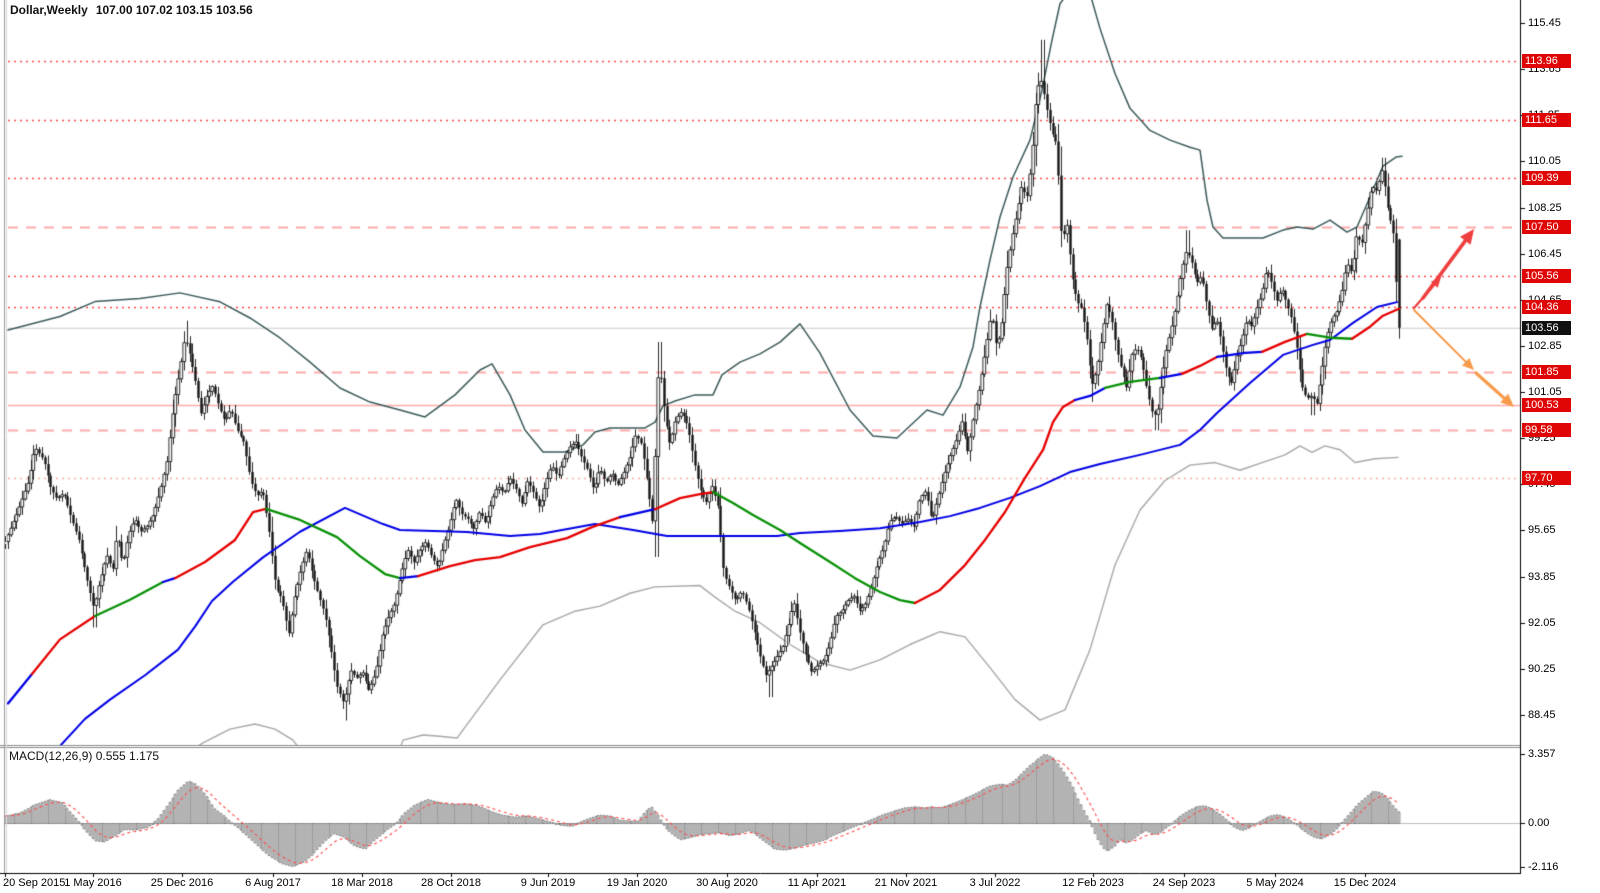  I want to click on price-level-badge: 111.65, so click(1546, 120).